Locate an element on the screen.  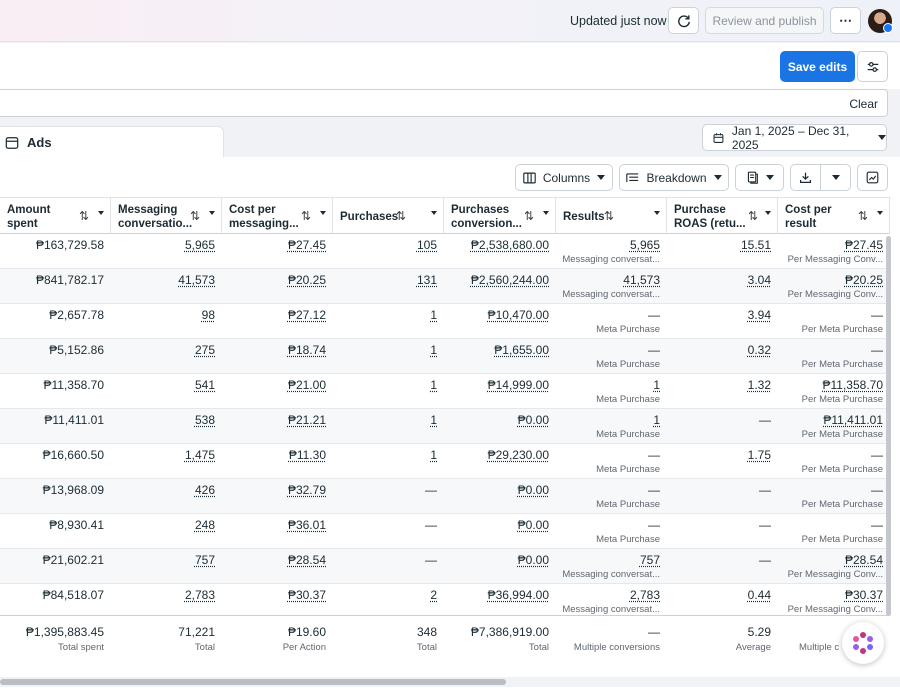
cell-value: 248 is located at coordinates (204, 525).